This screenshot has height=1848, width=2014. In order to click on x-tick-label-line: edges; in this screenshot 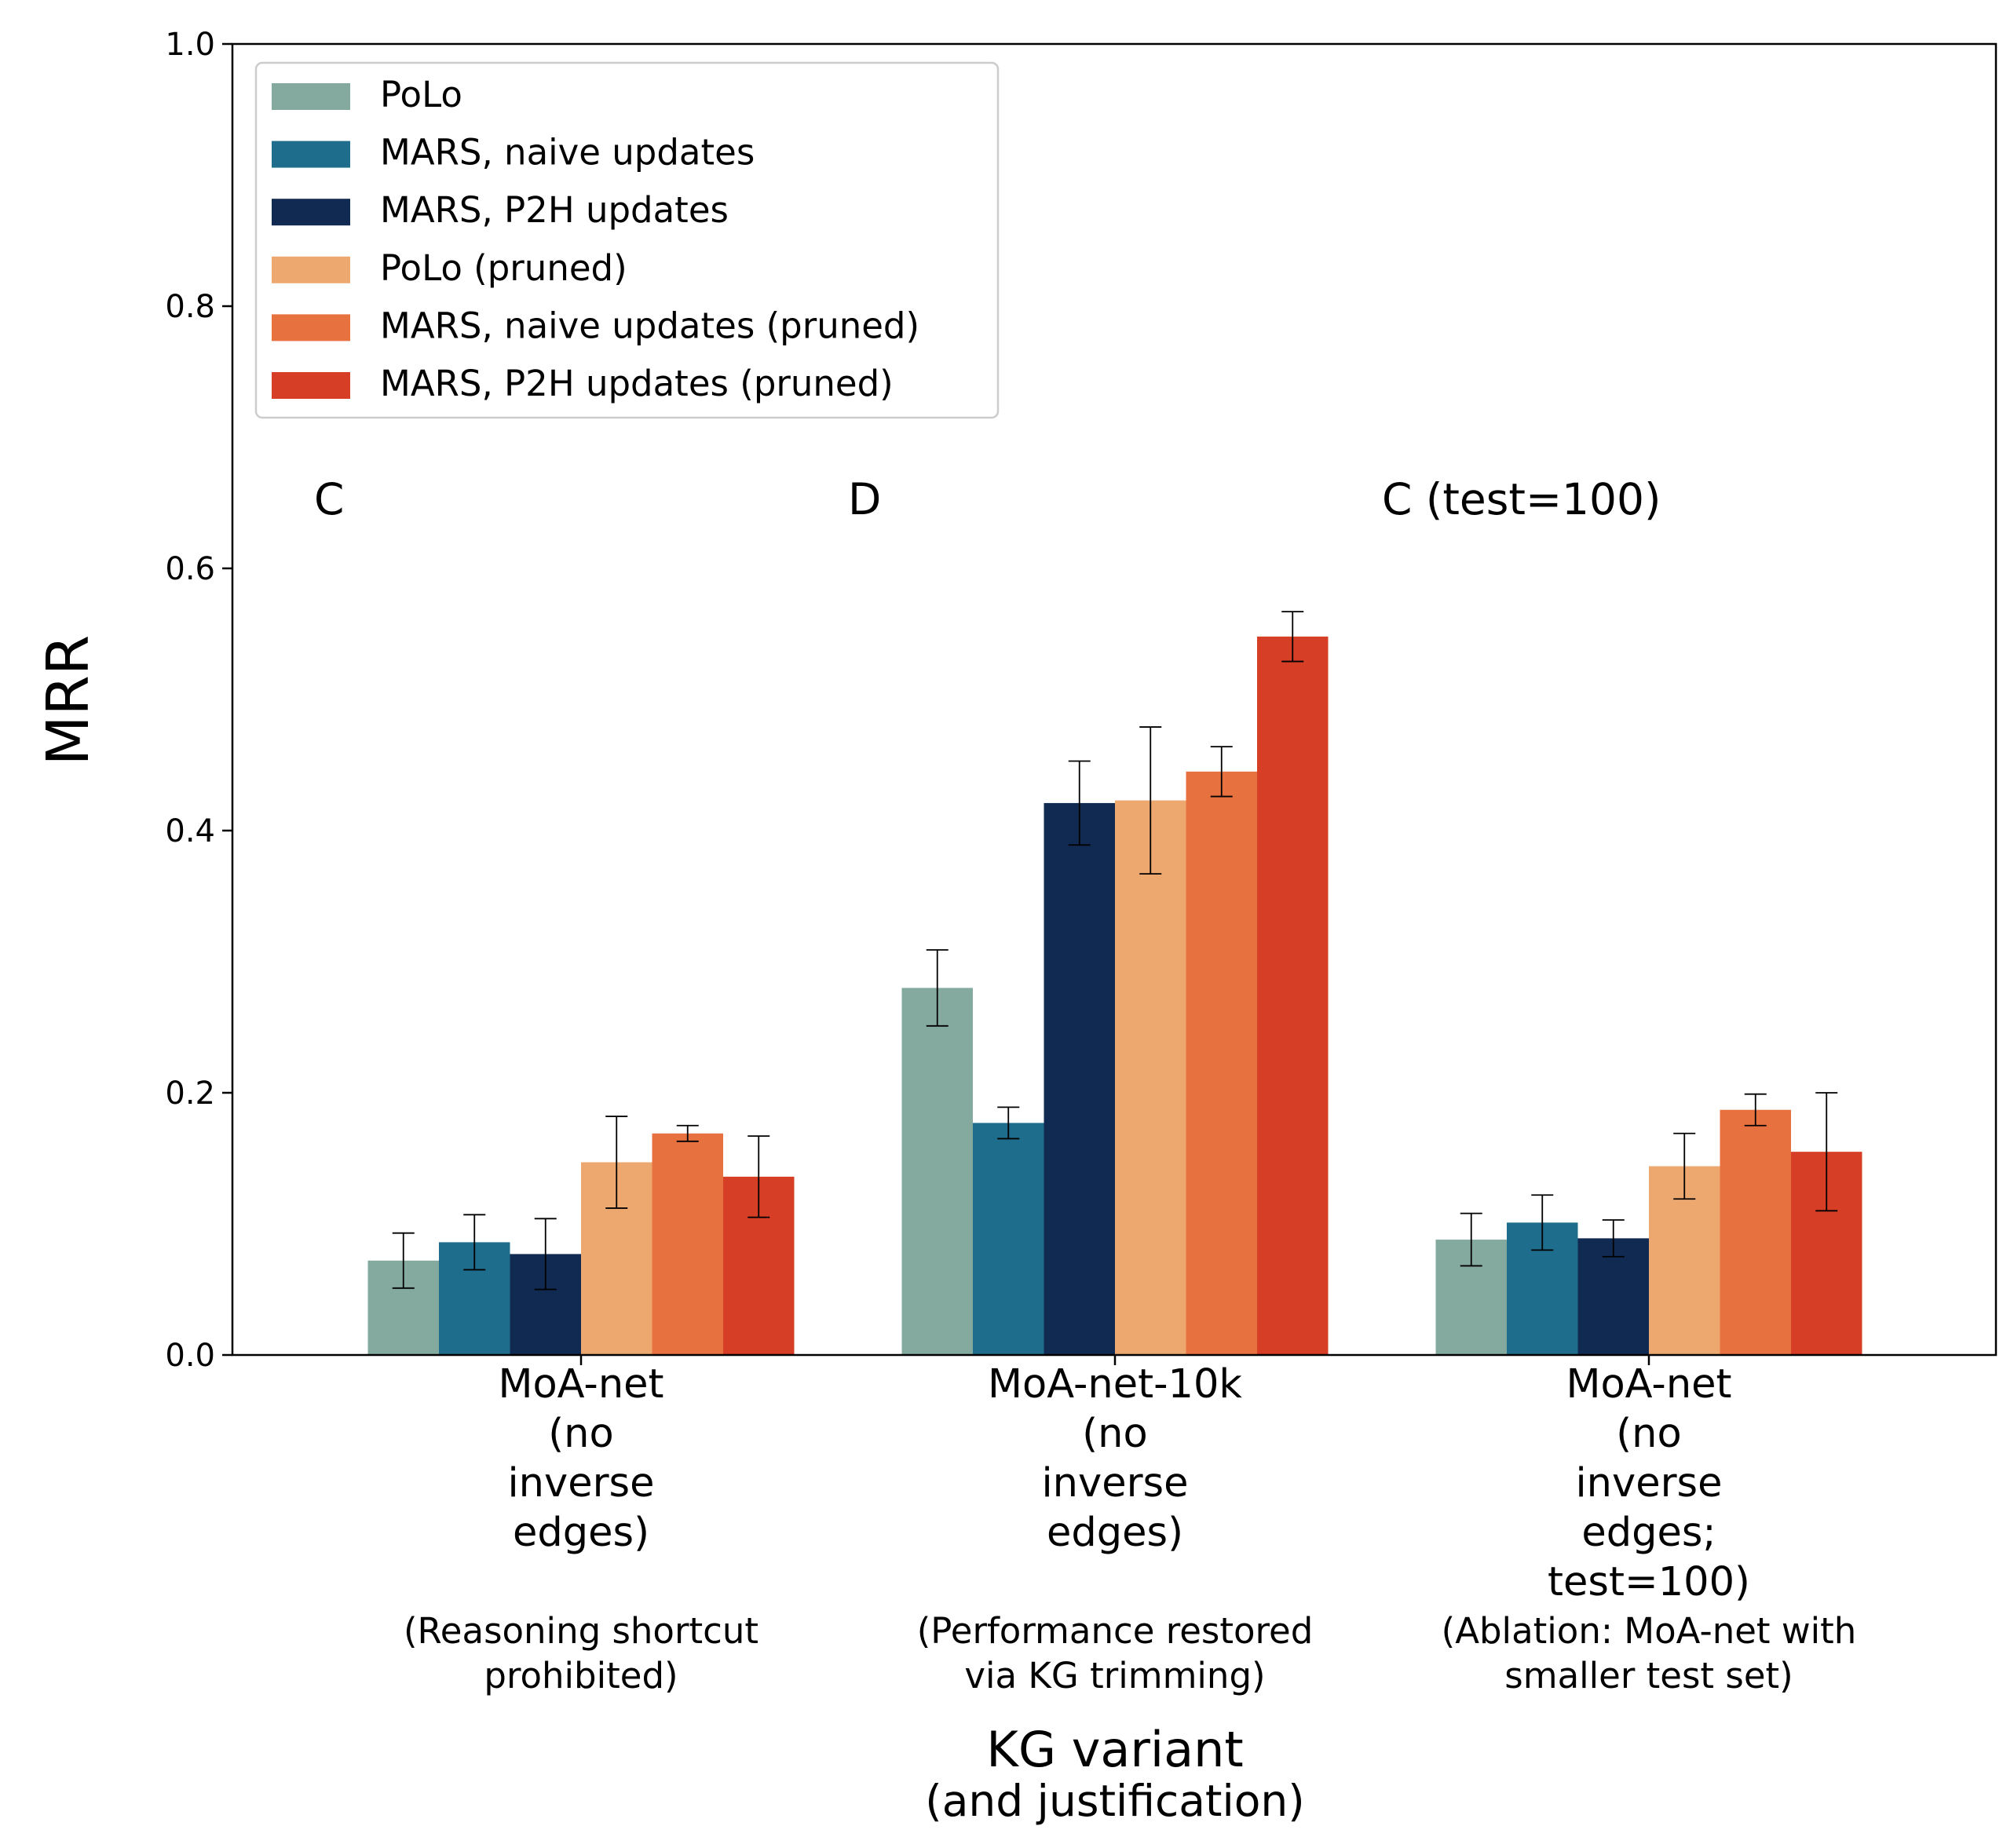, I will do `click(1649, 1533)`.